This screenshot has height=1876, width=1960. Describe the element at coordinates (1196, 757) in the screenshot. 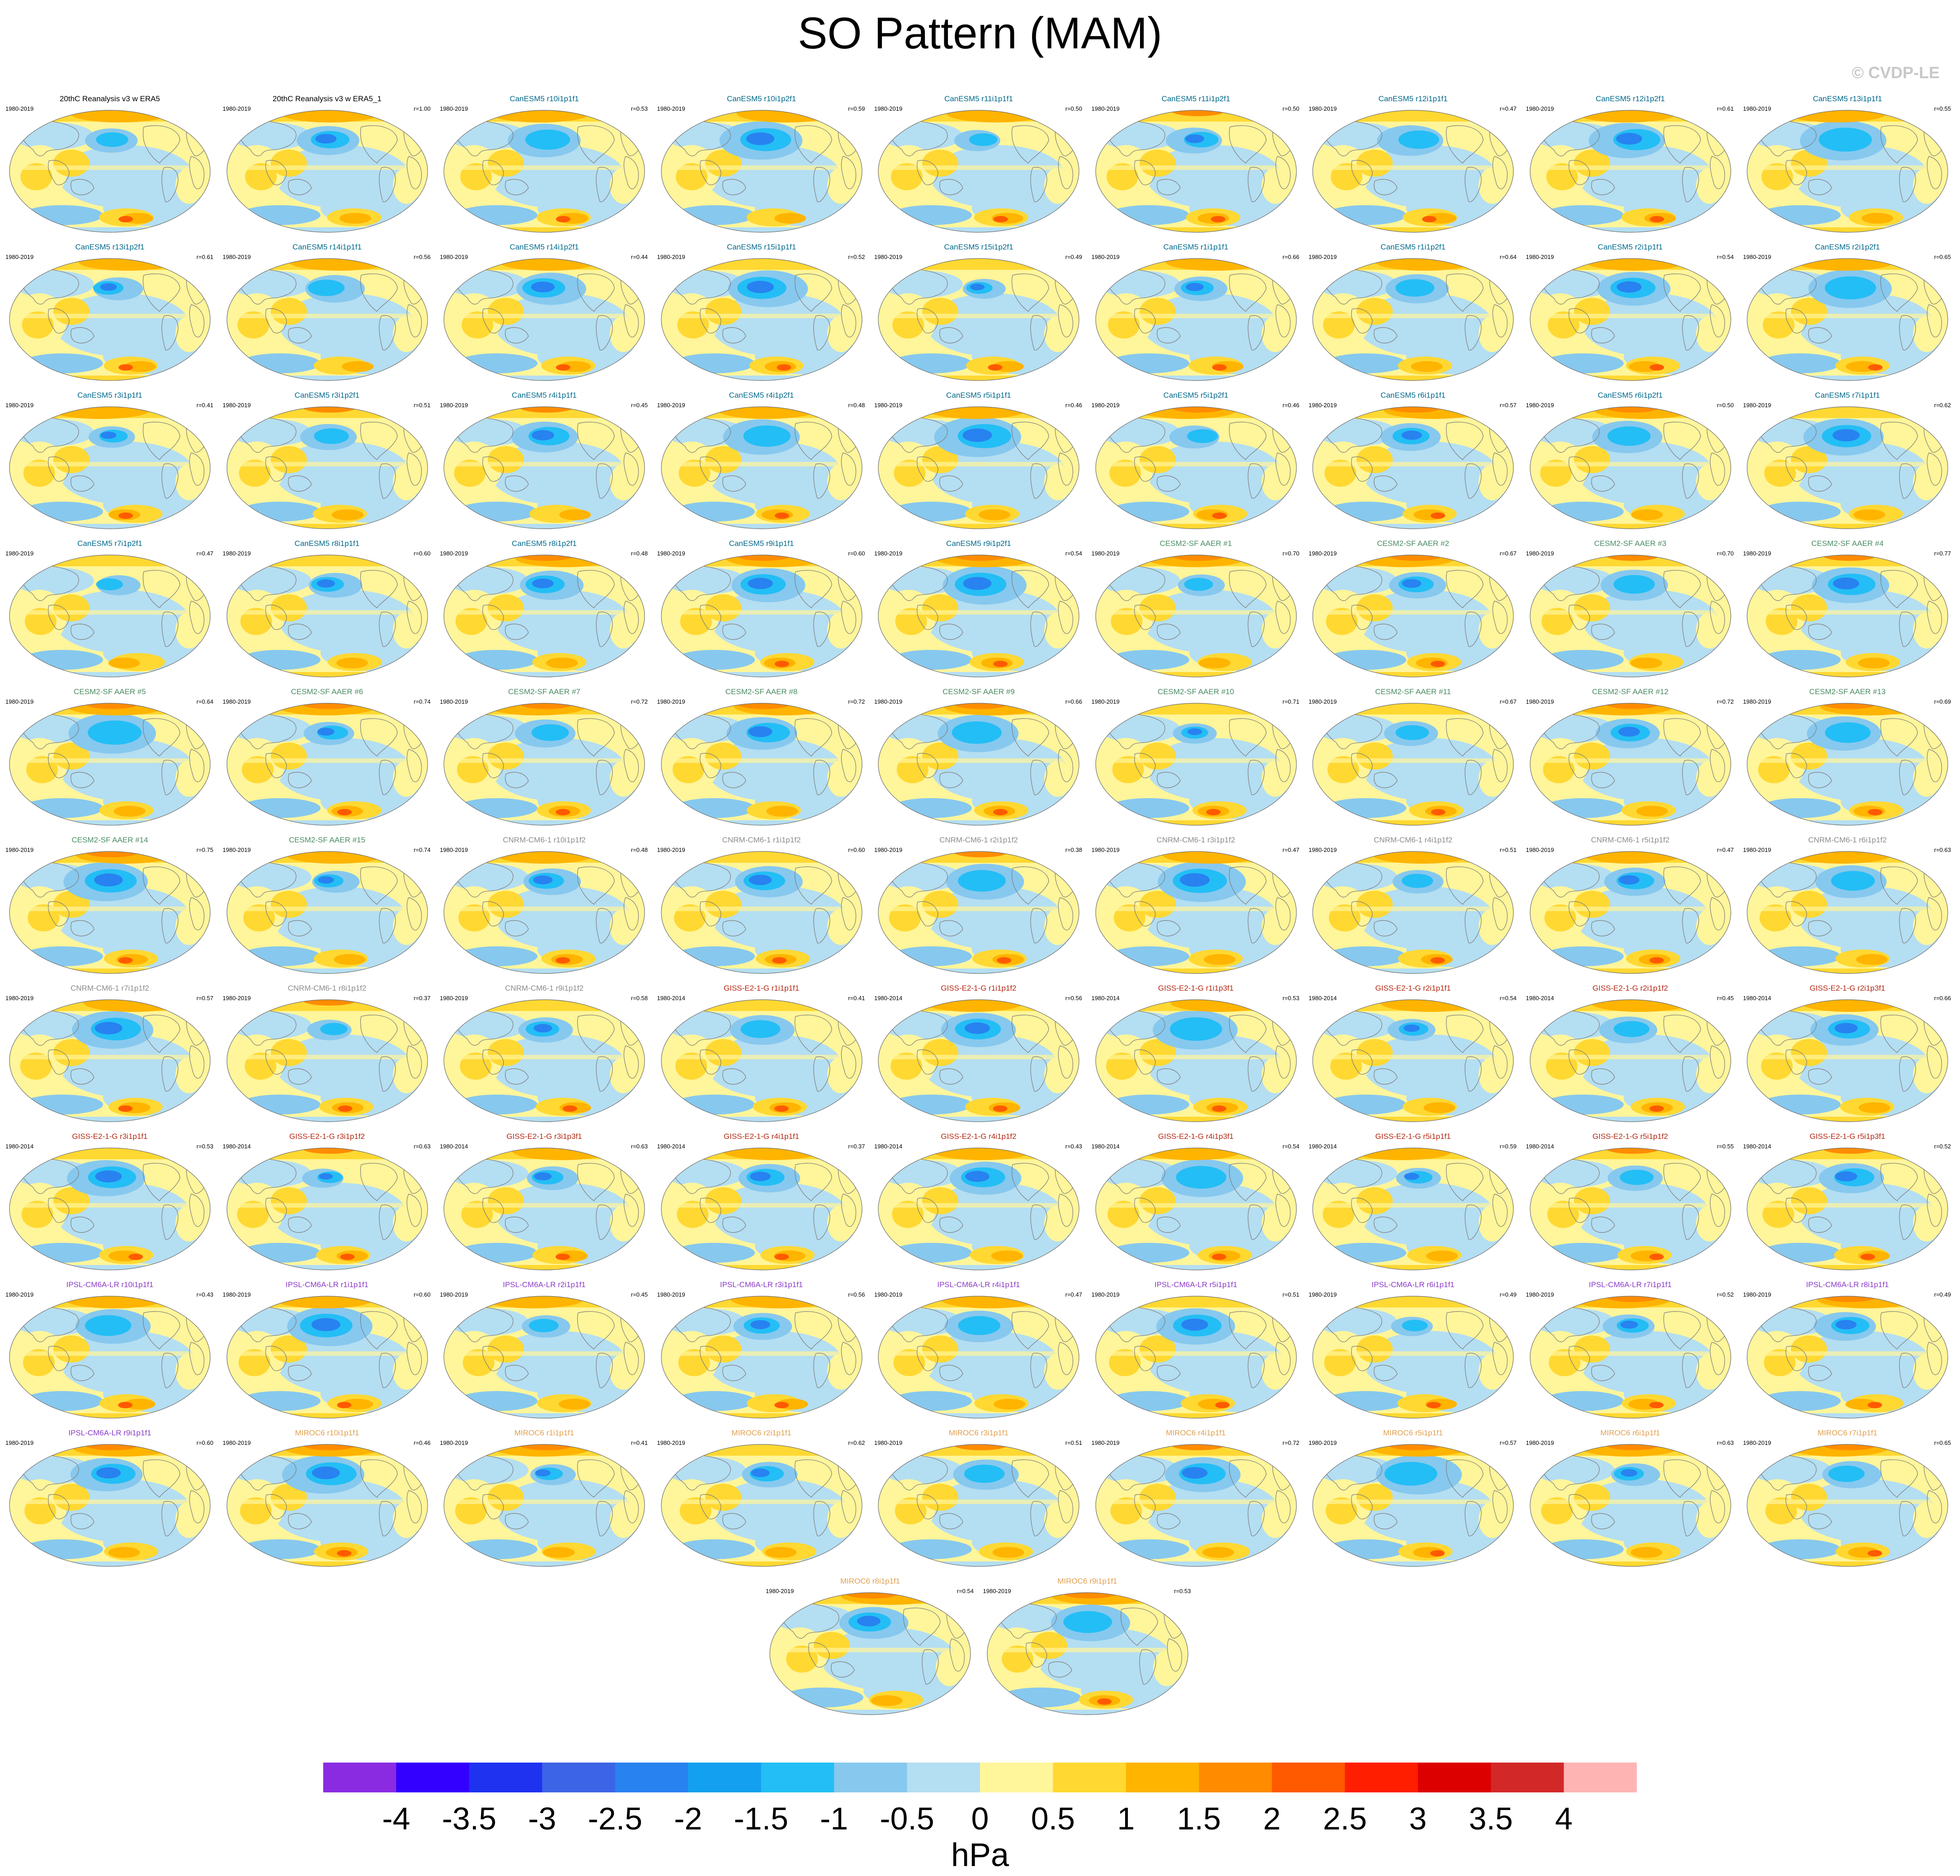

I see `map-panel: CESM2-SF AAER #10 1980-2019 r=0.71` at that location.